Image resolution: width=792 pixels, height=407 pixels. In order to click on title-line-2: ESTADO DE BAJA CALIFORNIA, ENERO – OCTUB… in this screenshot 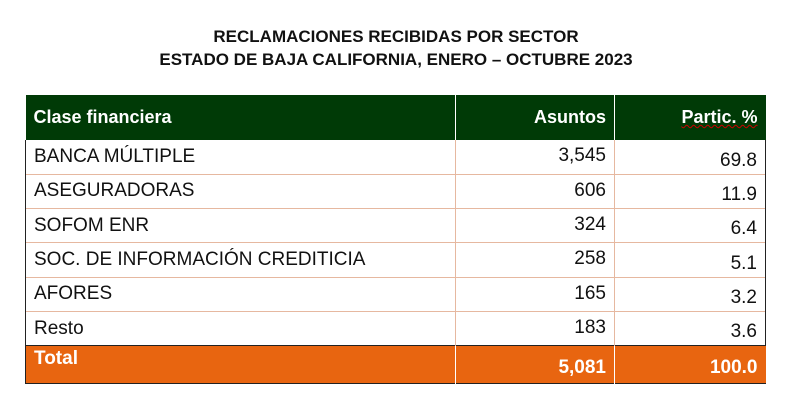, I will do `click(396, 59)`.